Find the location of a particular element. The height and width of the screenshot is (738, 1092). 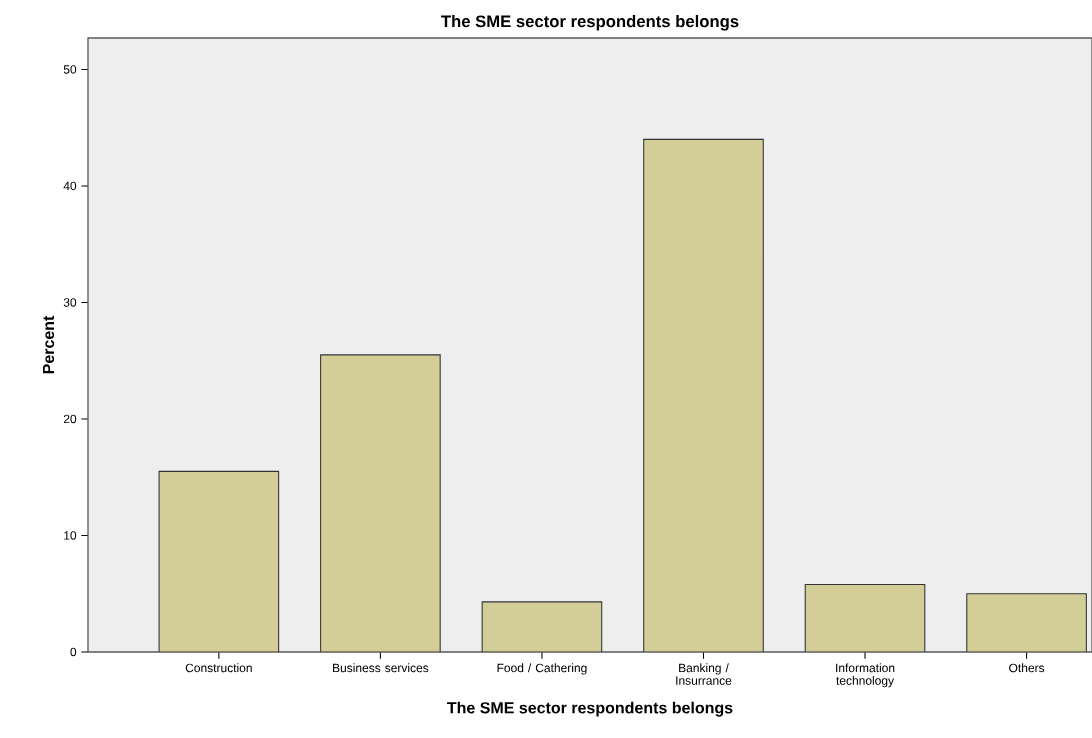

y-tick-label: 30 is located at coordinates (70, 302).